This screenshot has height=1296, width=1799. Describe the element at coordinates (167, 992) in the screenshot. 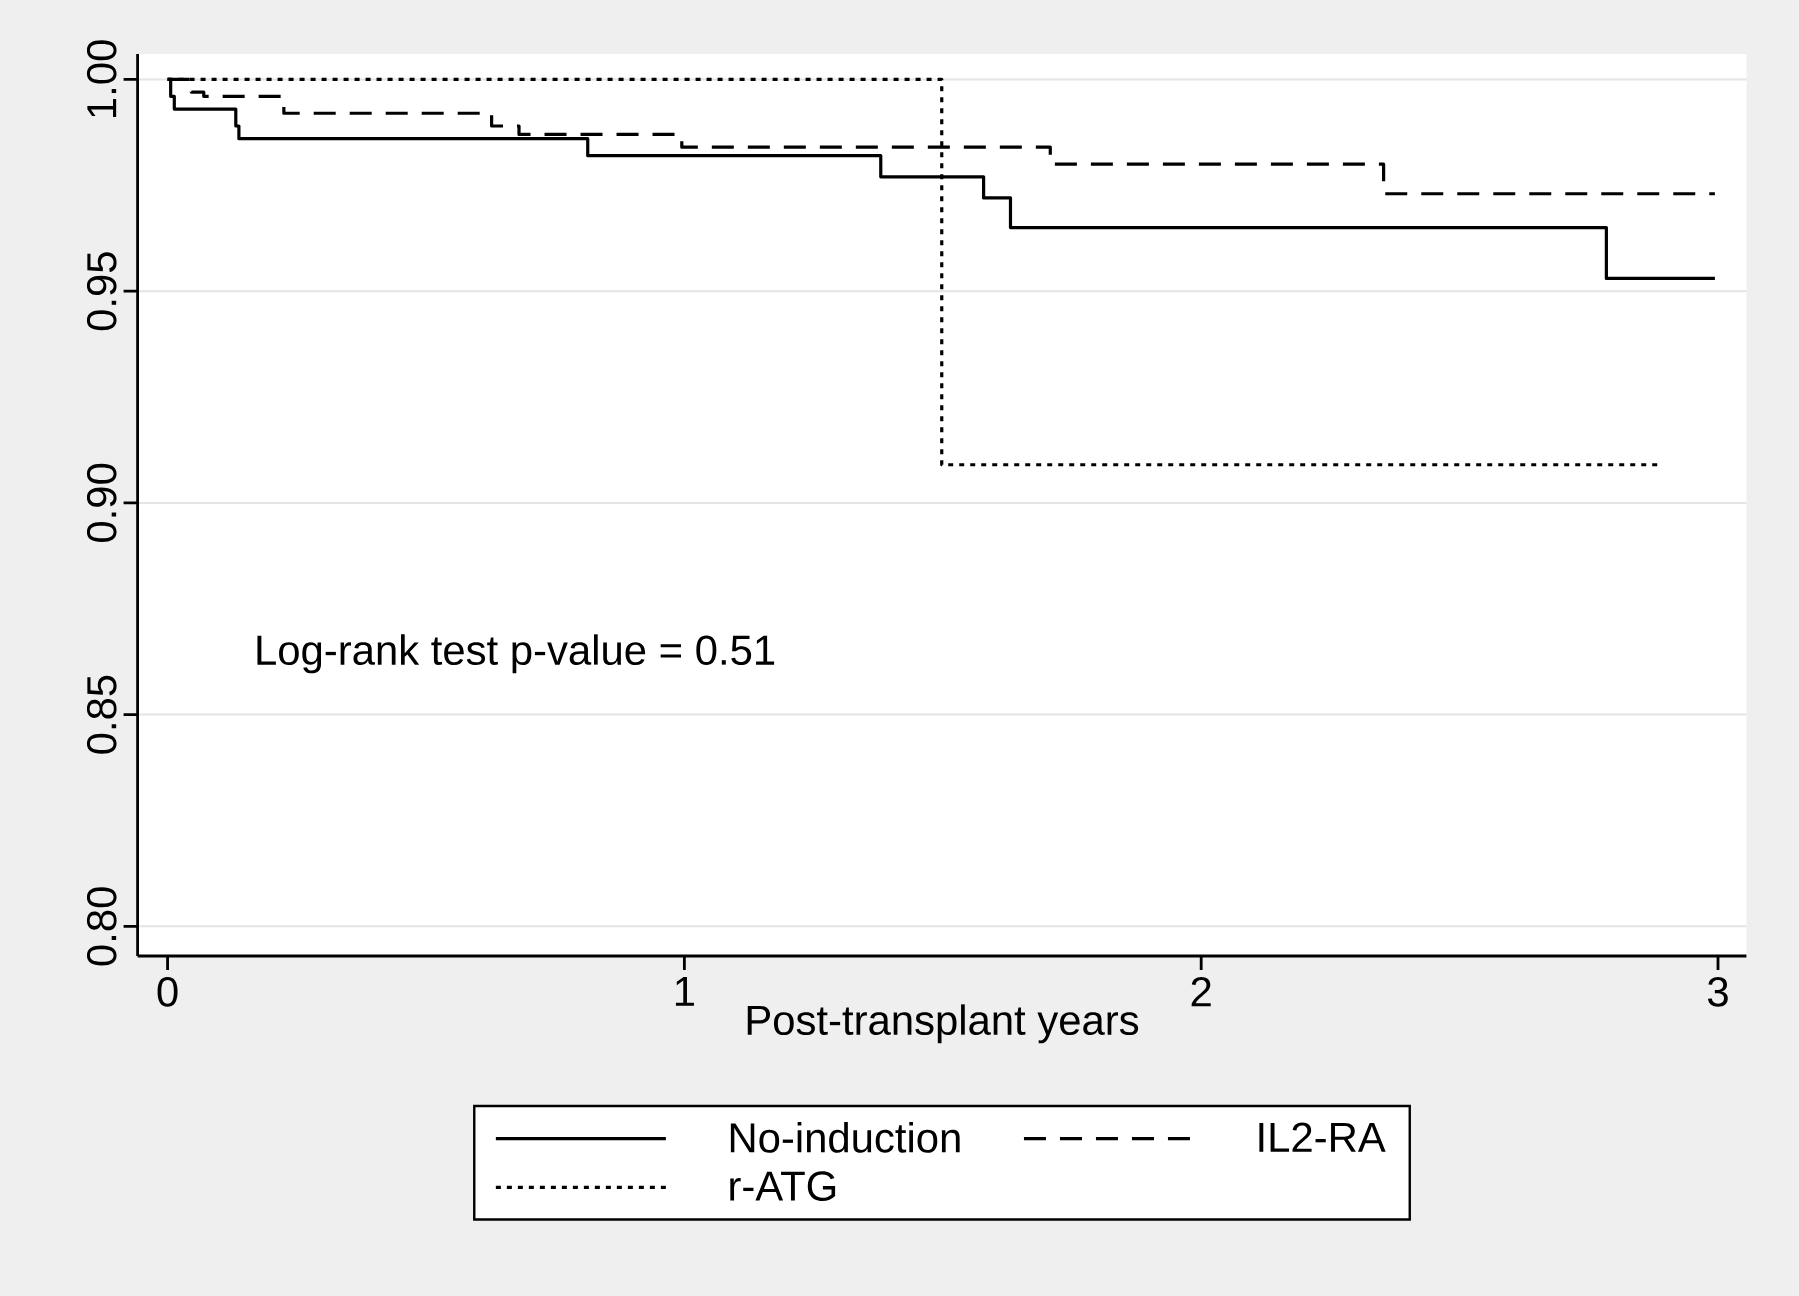

I see `x-tick-label: 0` at that location.